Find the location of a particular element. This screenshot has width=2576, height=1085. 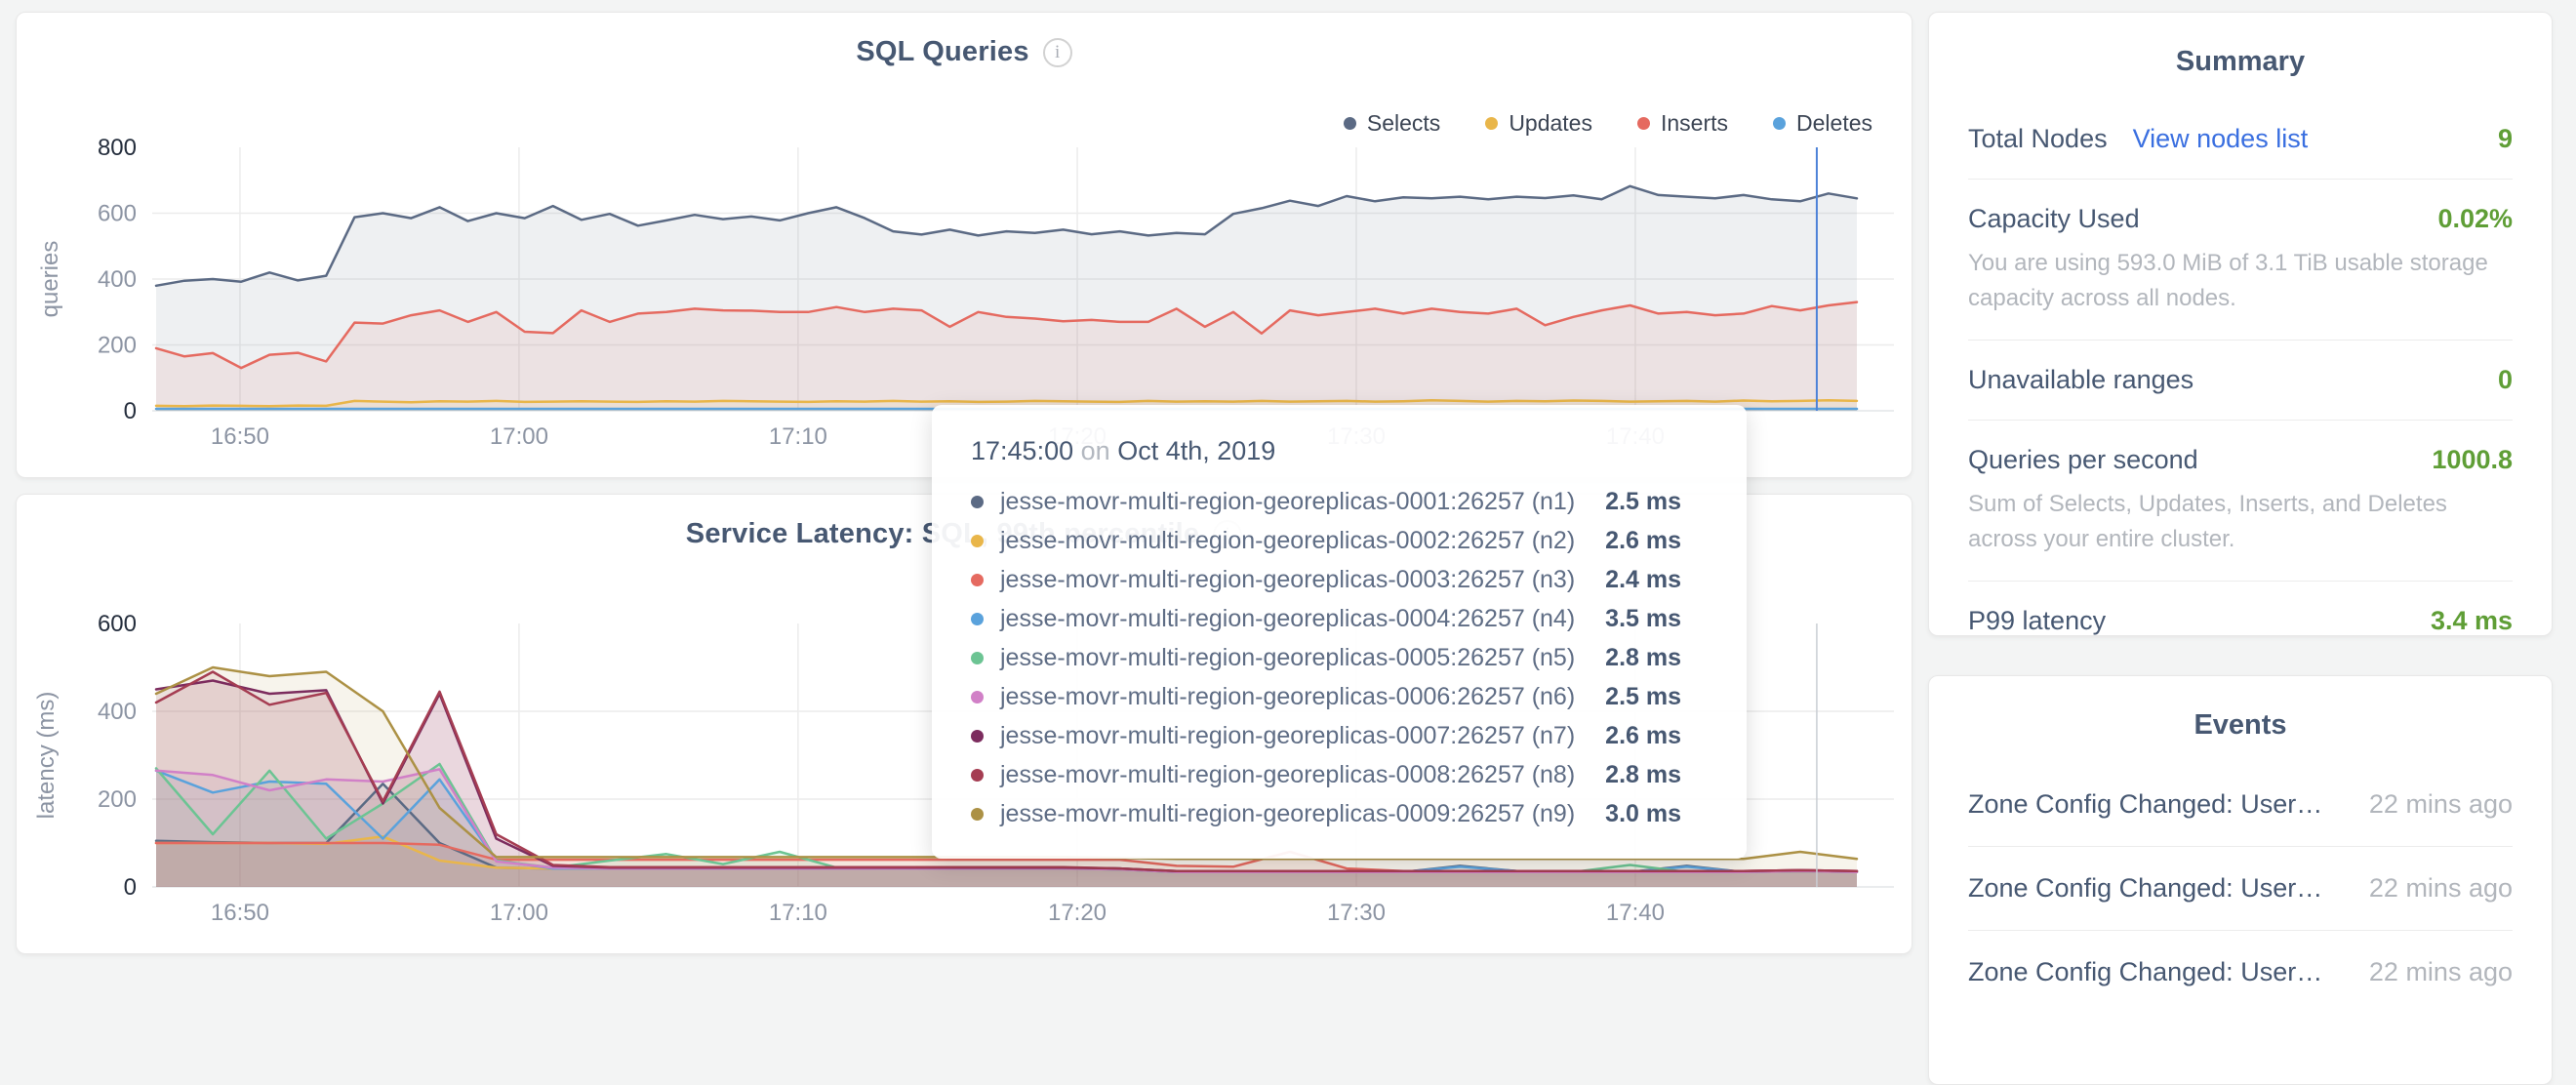

sql-queries-title-row: SQL Queries i is located at coordinates (964, 52).